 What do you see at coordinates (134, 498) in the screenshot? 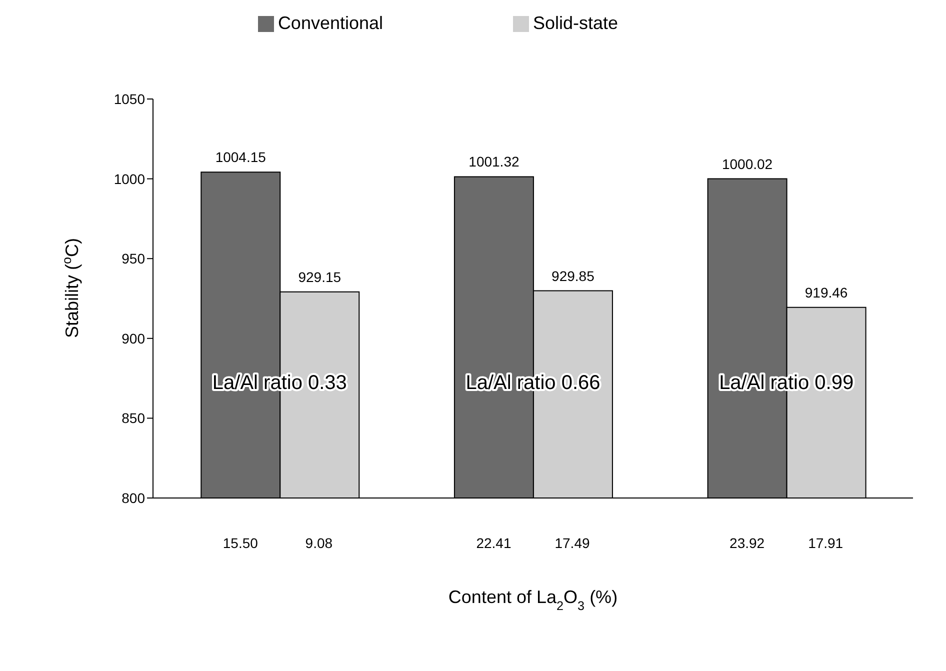
I see `y-tick-label: 800` at bounding box center [134, 498].